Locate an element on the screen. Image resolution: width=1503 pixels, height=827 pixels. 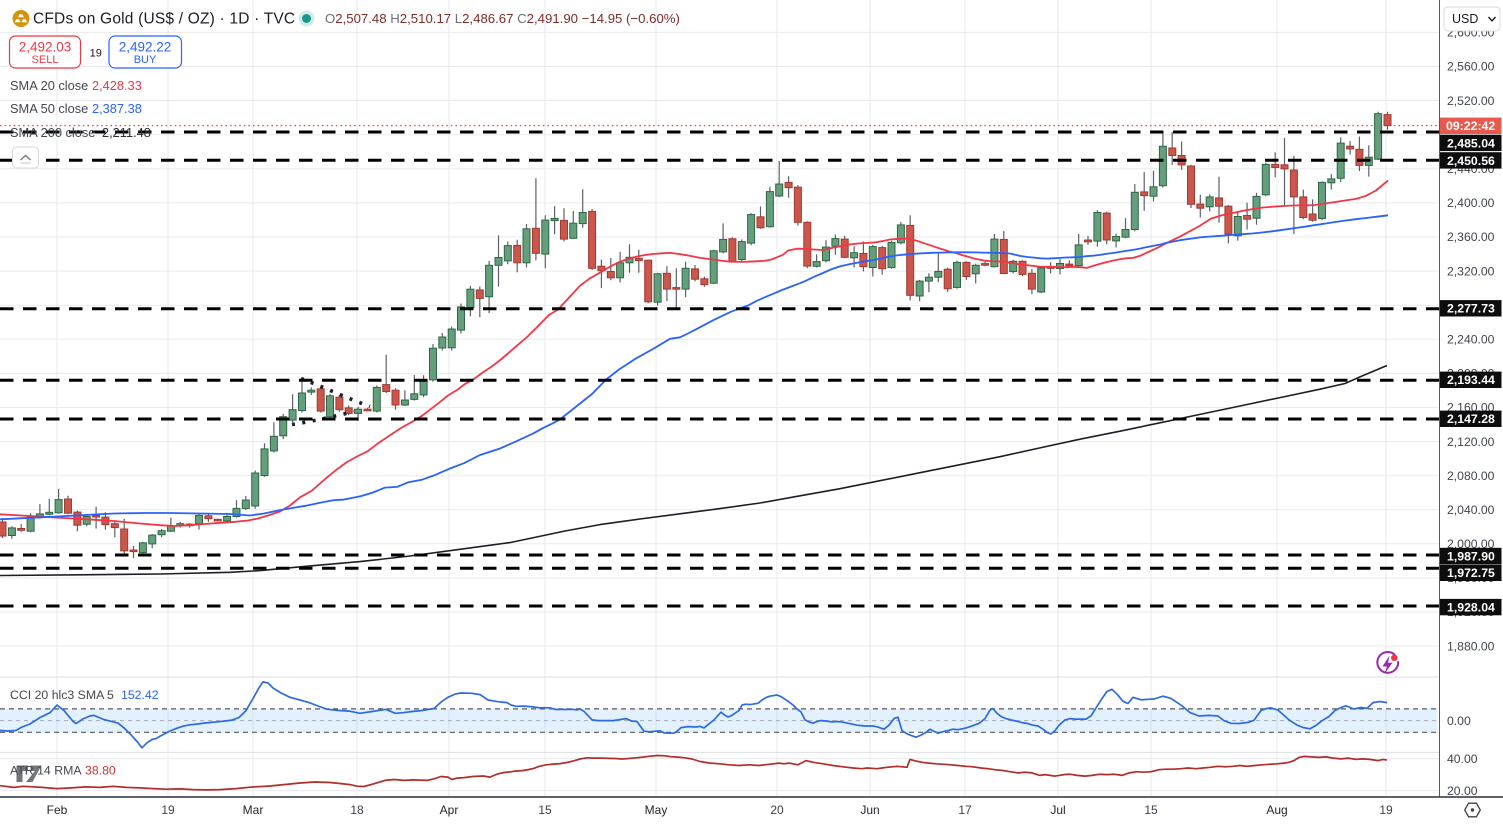
svg-text: Feb is located at coordinates (57, 810).